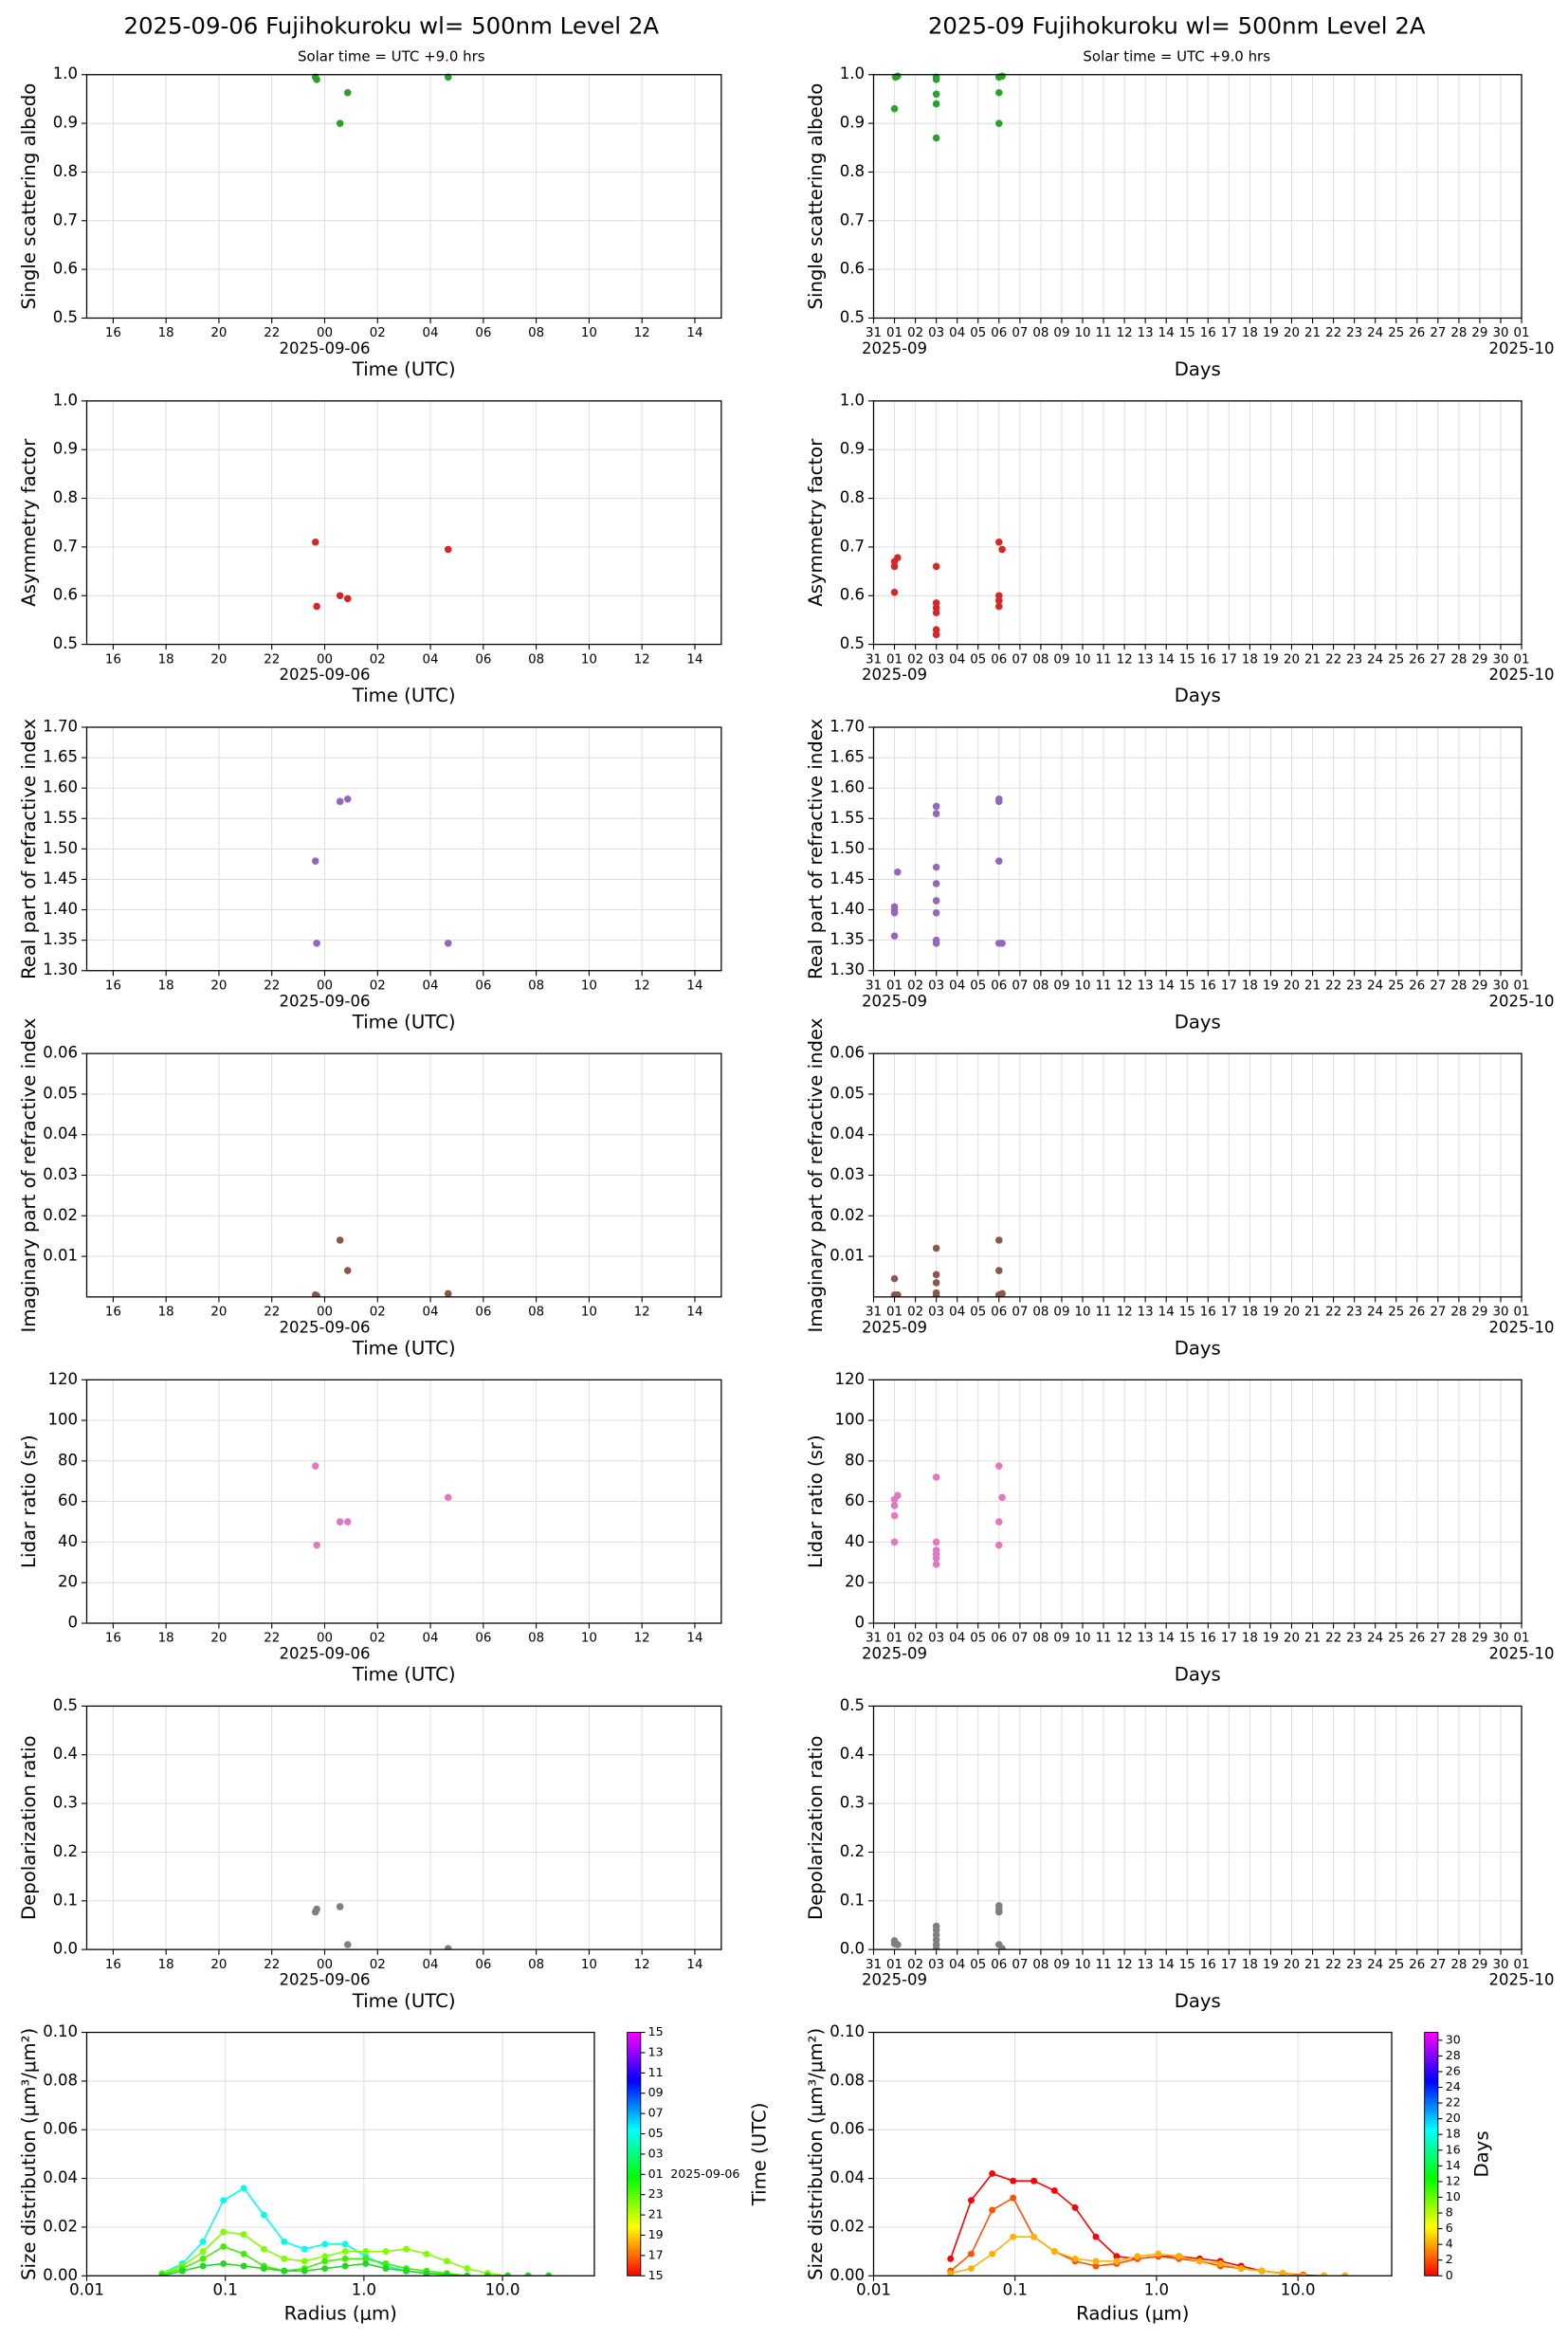 The height and width of the screenshot is (2340, 1568). What do you see at coordinates (1156, 2290) in the screenshot?
I see `x-tick-label: 1.0` at bounding box center [1156, 2290].